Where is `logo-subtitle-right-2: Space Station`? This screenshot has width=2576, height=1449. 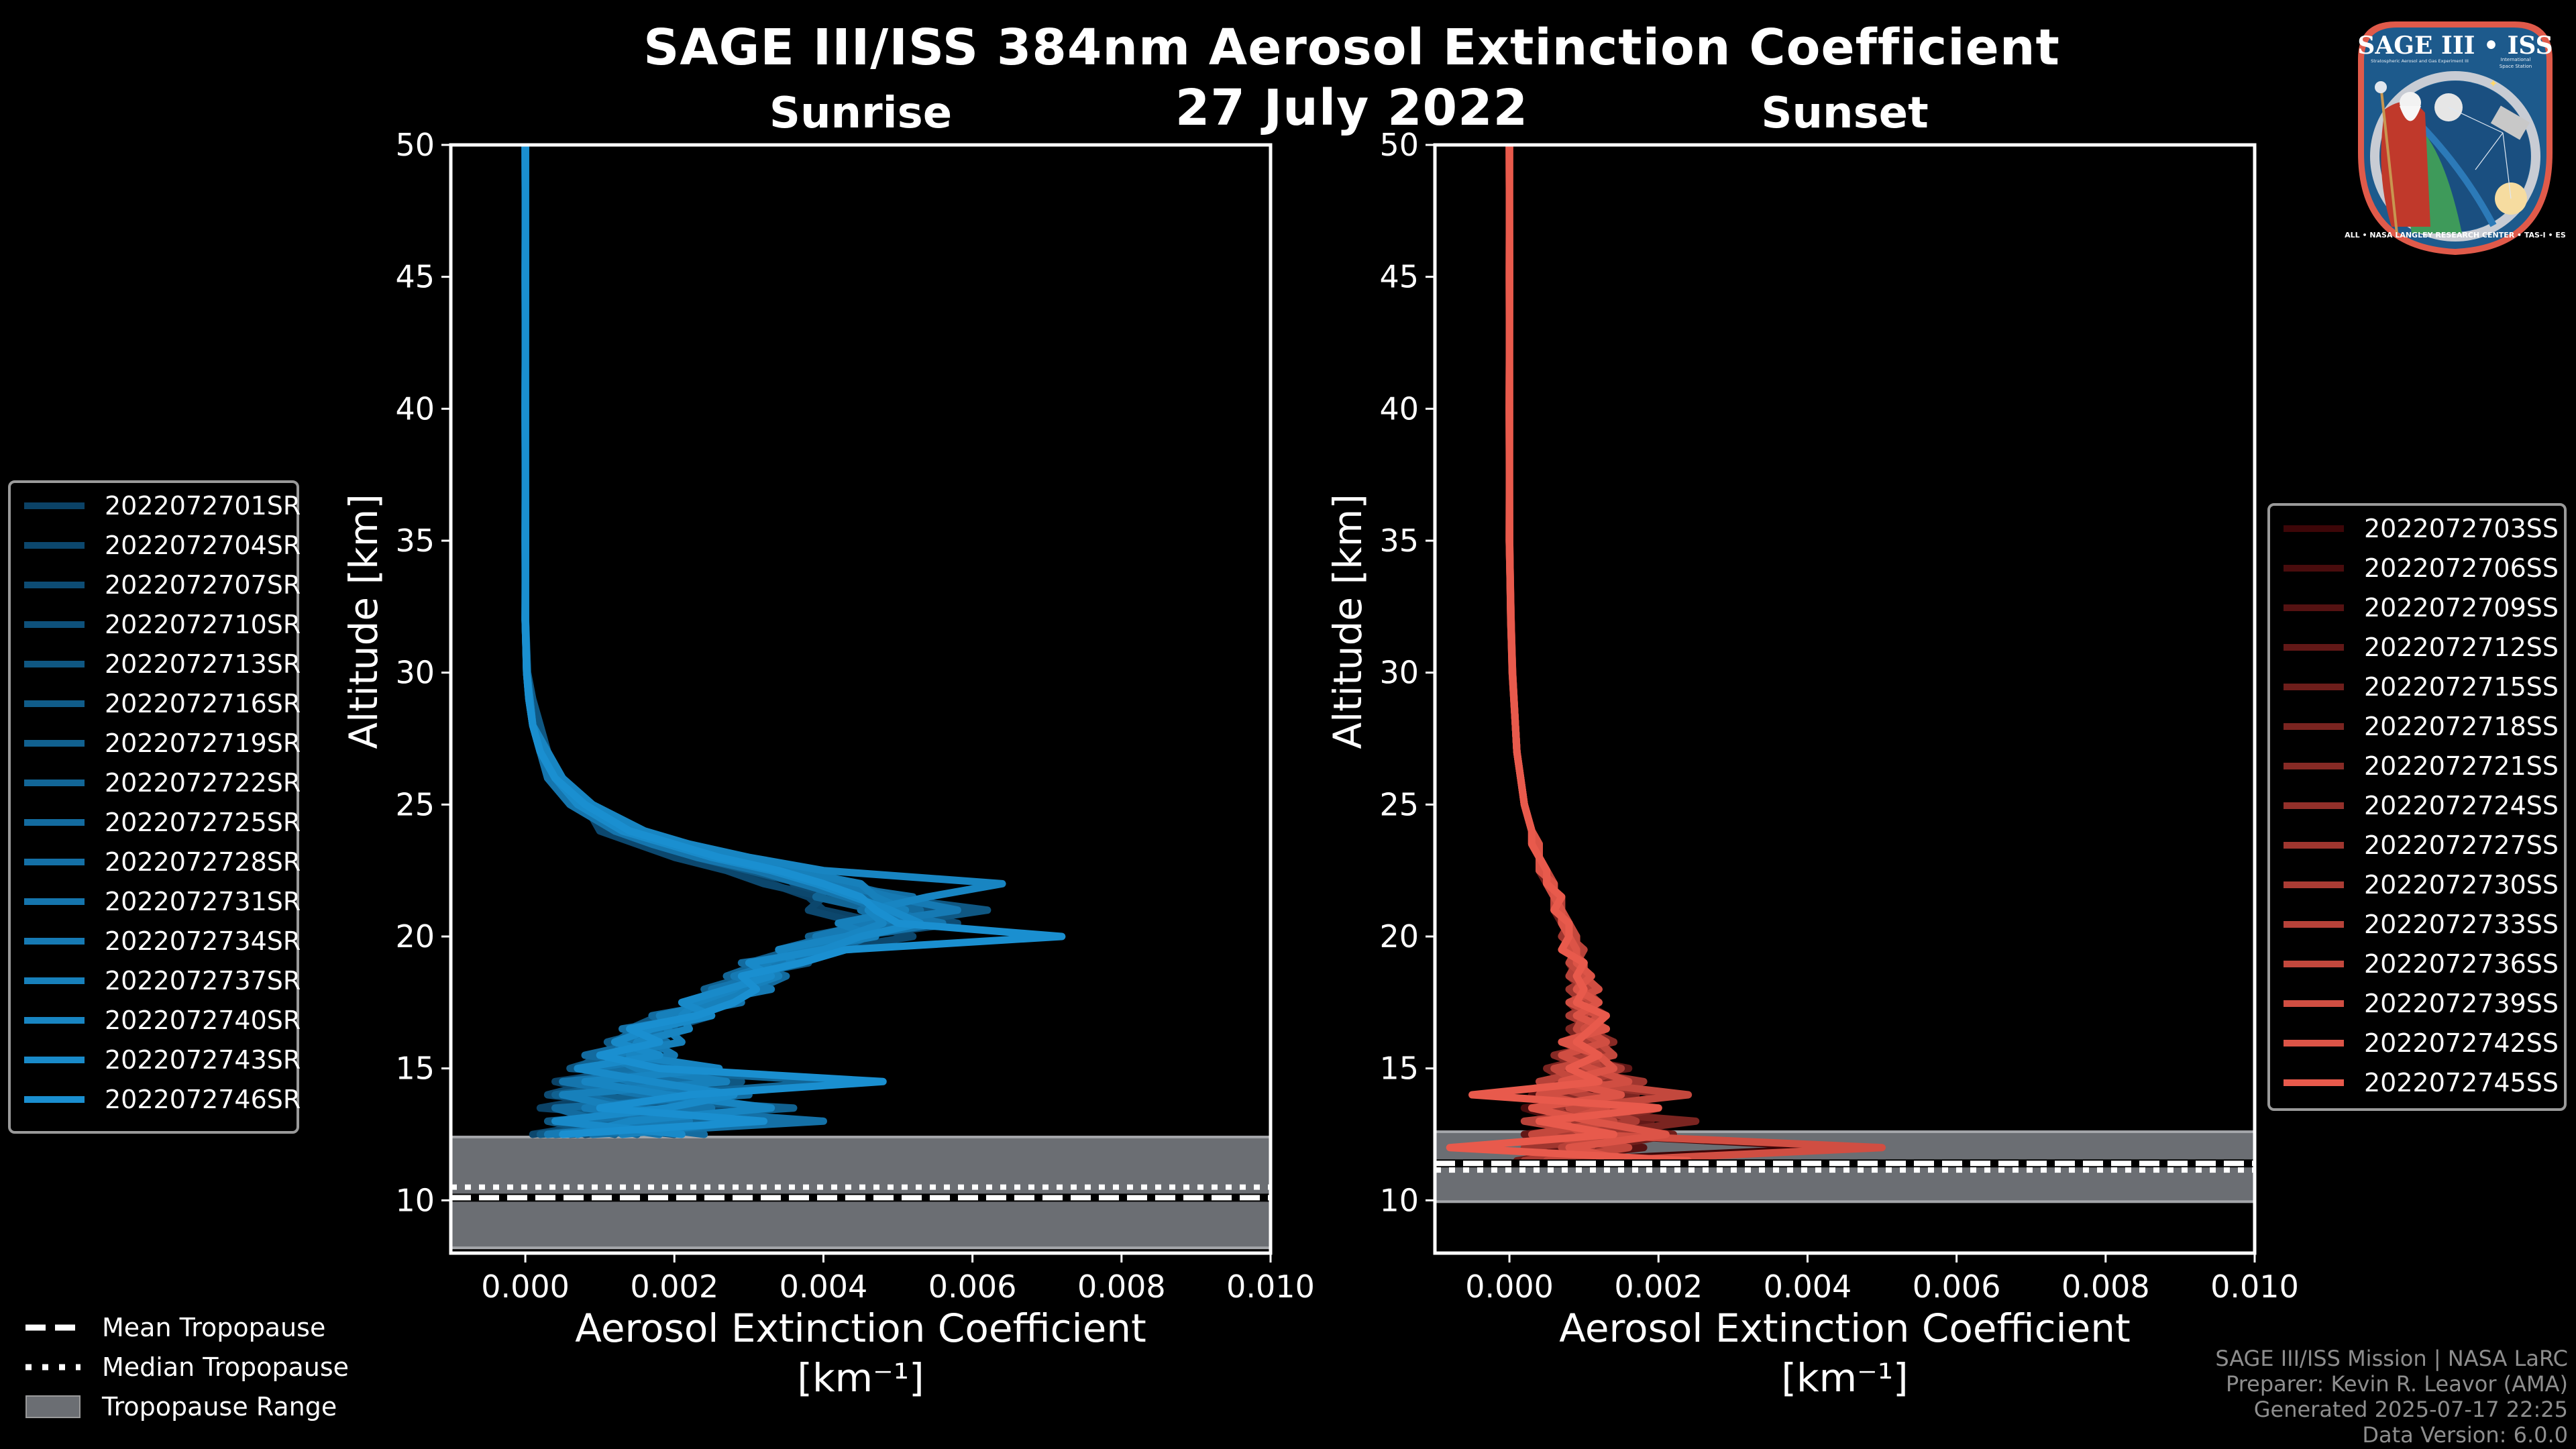
logo-subtitle-right-2: Space Station is located at coordinates (2516, 66).